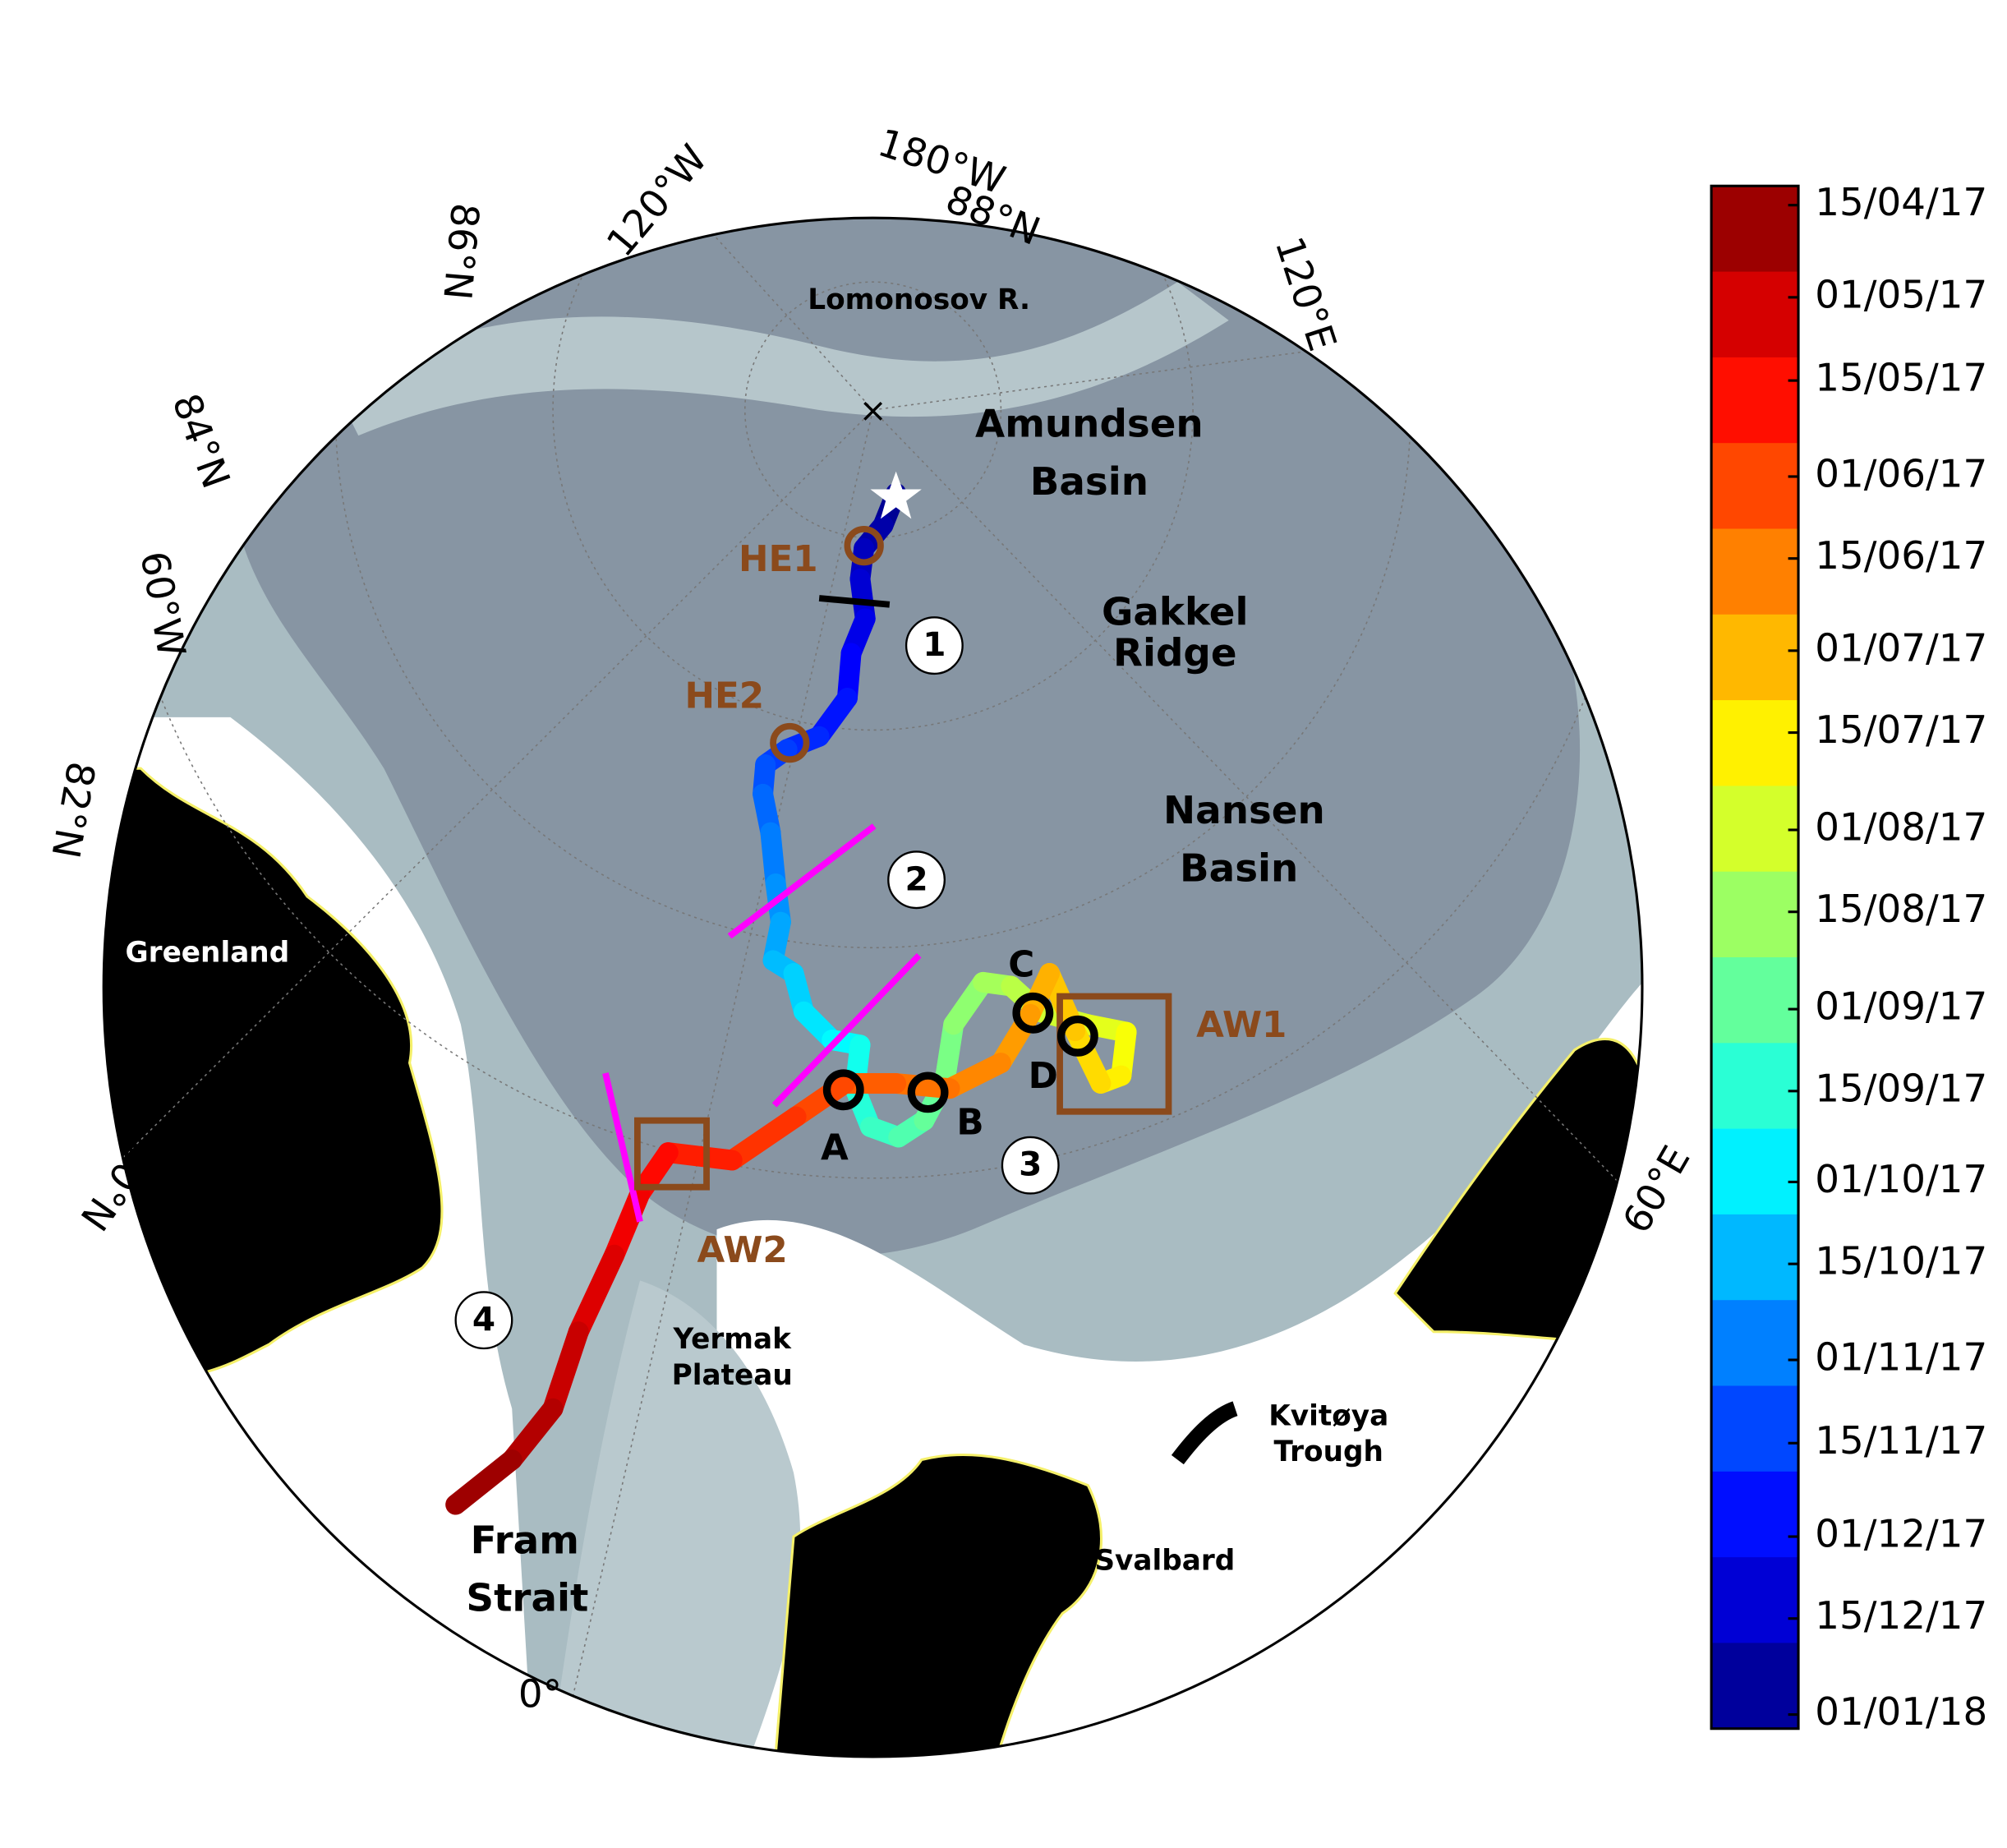 The image size is (2007, 1848). Describe the element at coordinates (960, 1053) in the screenshot. I see `station-circles` at that location.